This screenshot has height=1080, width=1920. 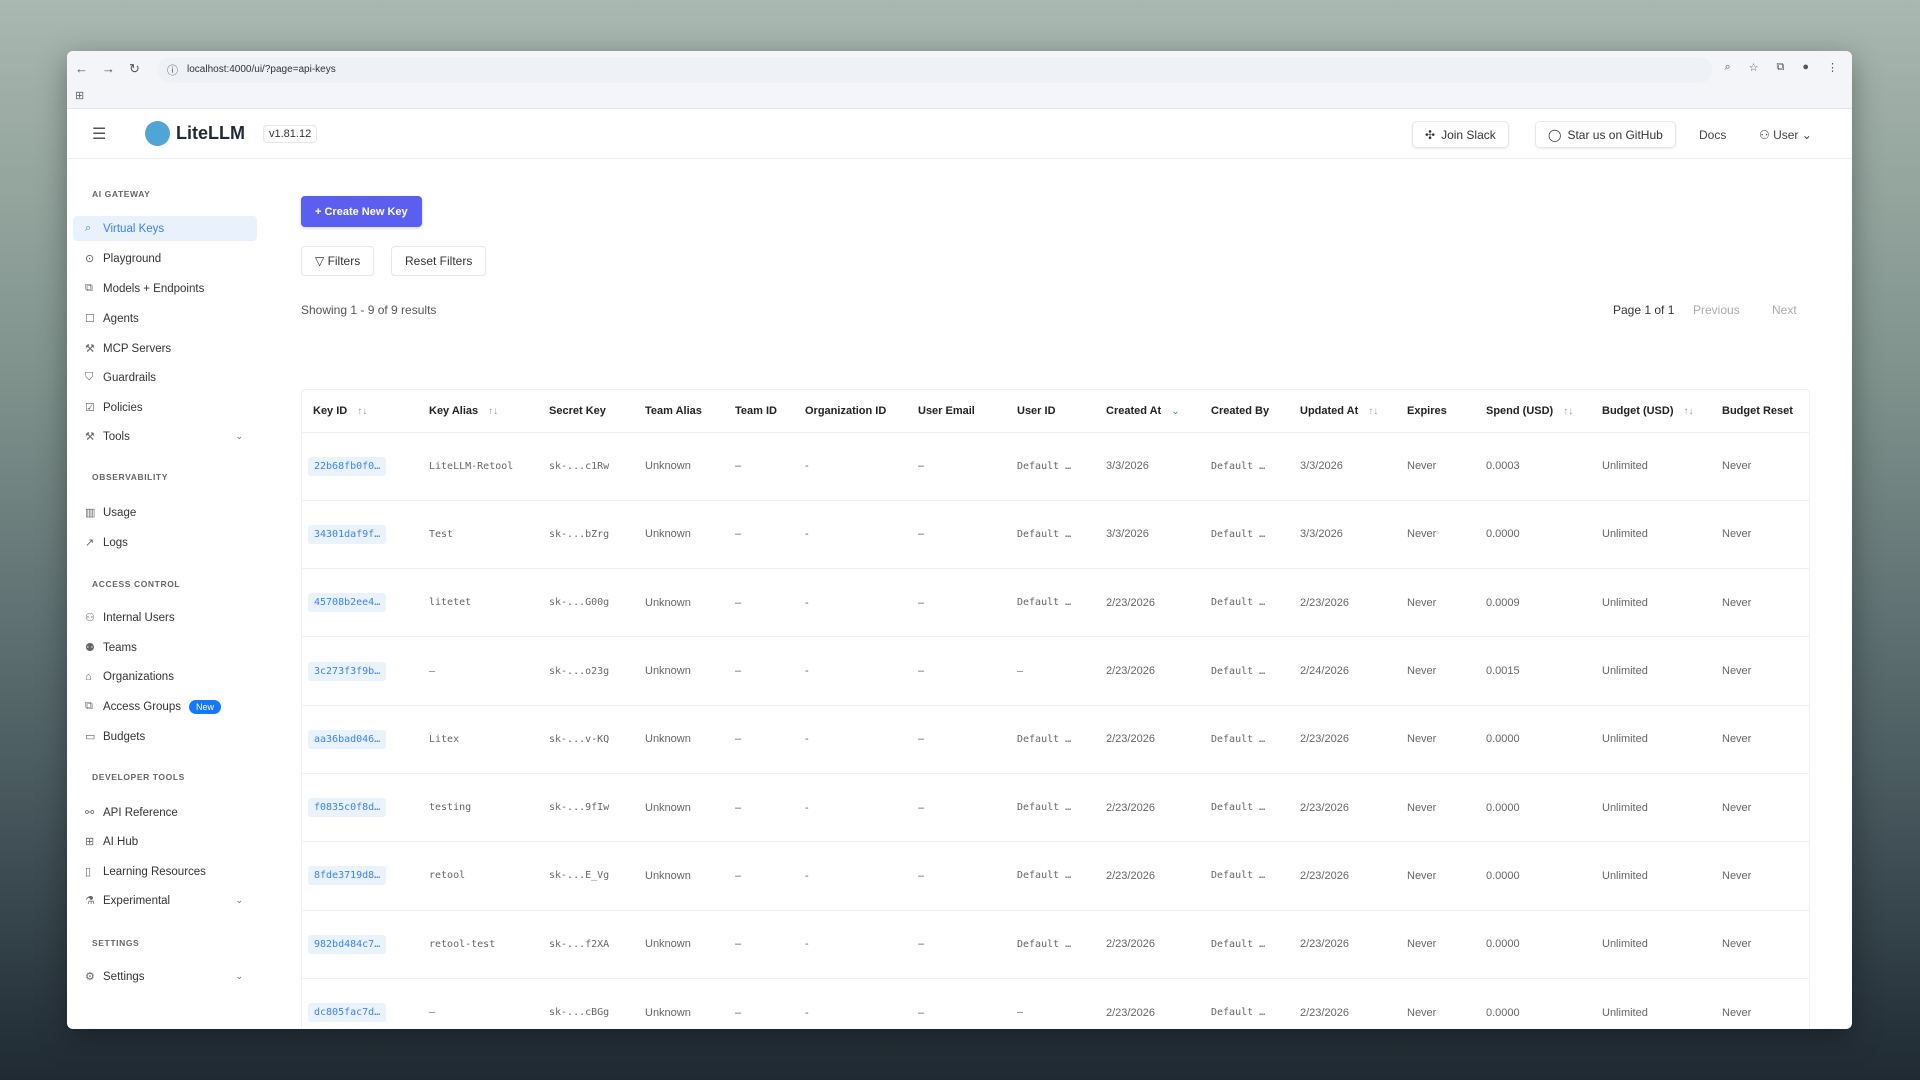 I want to click on logo: LiteLLM, so click(x=195, y=133).